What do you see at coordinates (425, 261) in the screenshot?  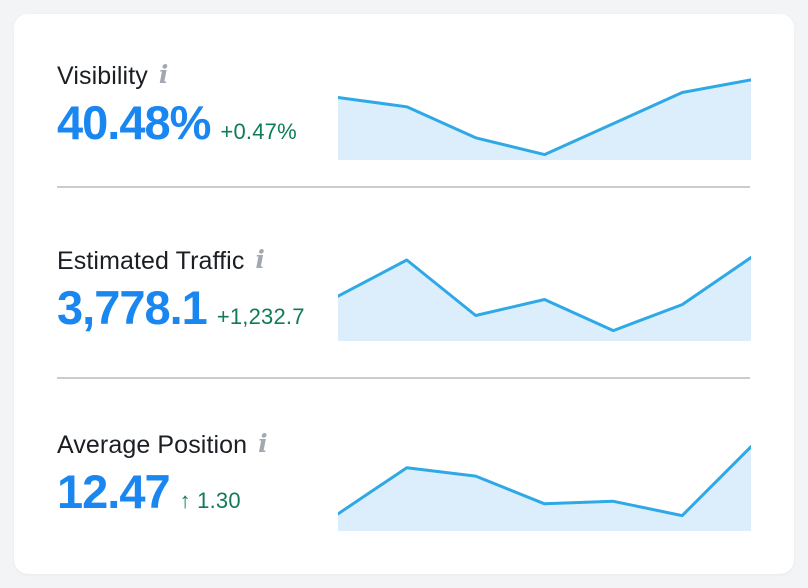 I see `metric-header: Estimated Traffic i` at bounding box center [425, 261].